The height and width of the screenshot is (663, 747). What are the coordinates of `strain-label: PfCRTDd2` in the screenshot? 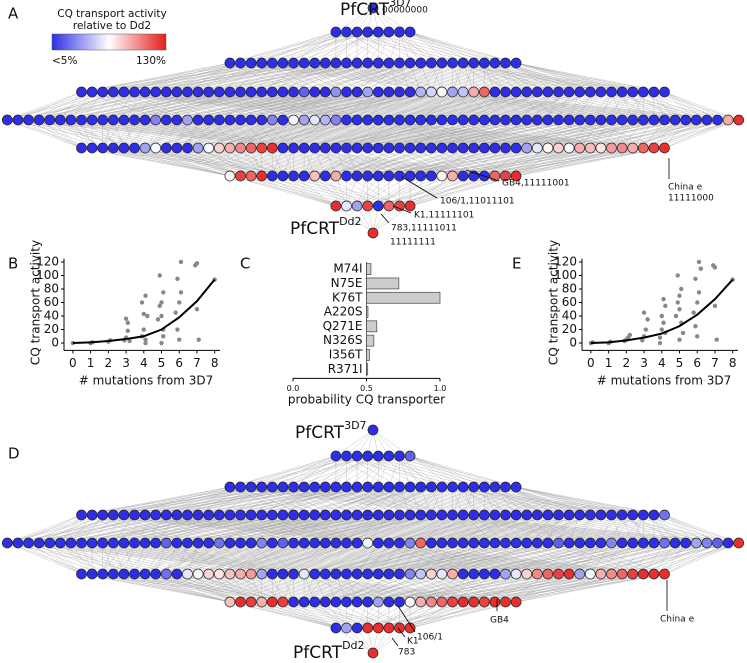 It's located at (326, 227).